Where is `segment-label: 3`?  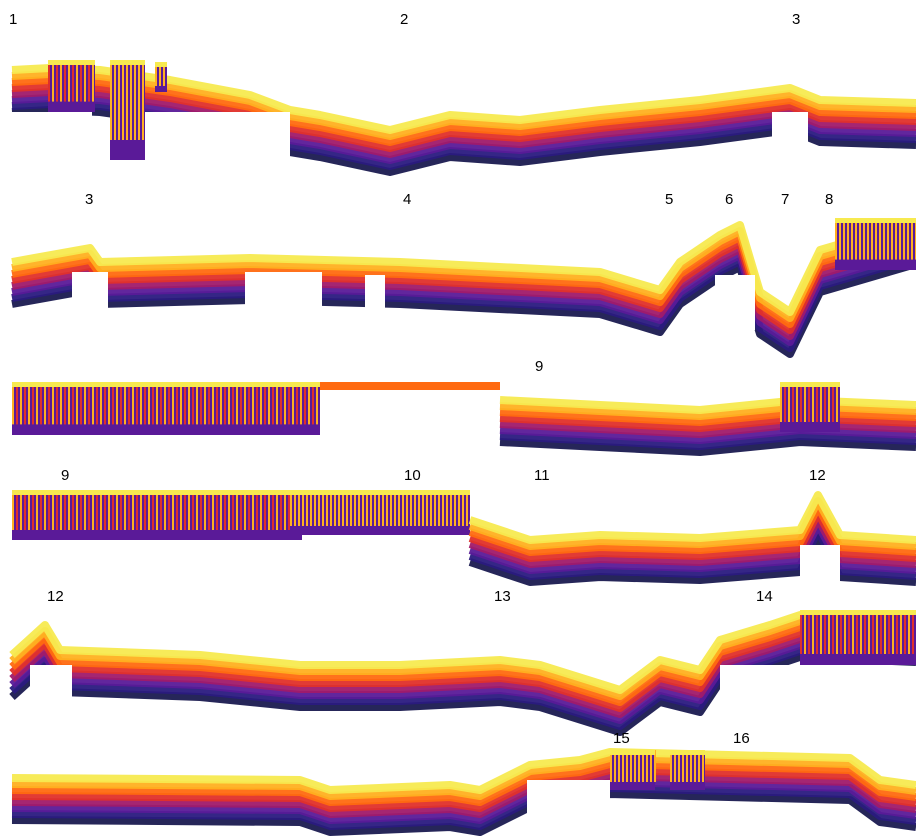 segment-label: 3 is located at coordinates (89, 199).